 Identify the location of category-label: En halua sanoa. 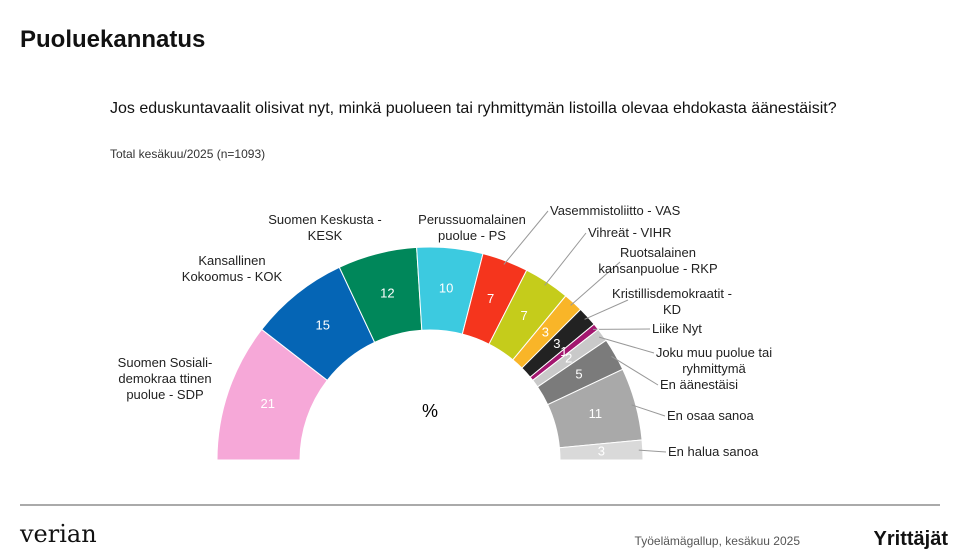
(713, 451).